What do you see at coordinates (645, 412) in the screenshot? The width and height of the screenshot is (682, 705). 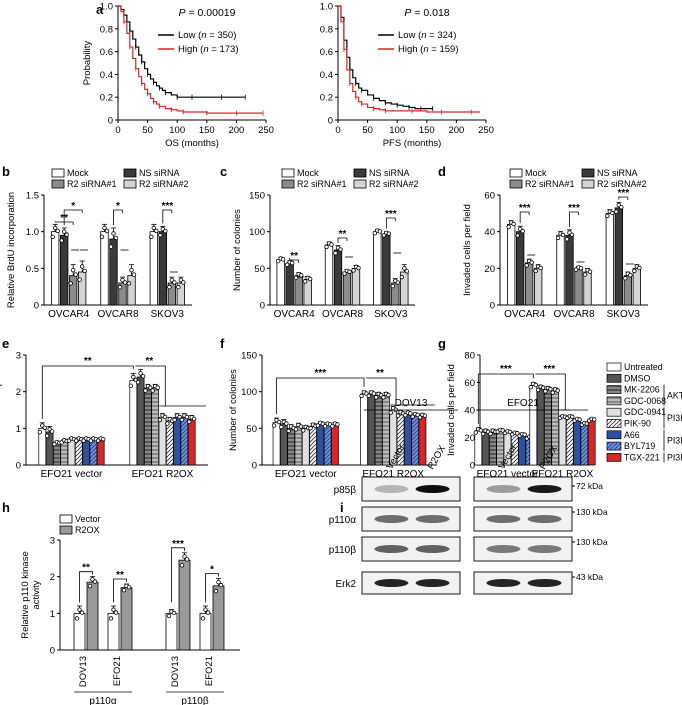 I see `legend-label: GDC-0941` at bounding box center [645, 412].